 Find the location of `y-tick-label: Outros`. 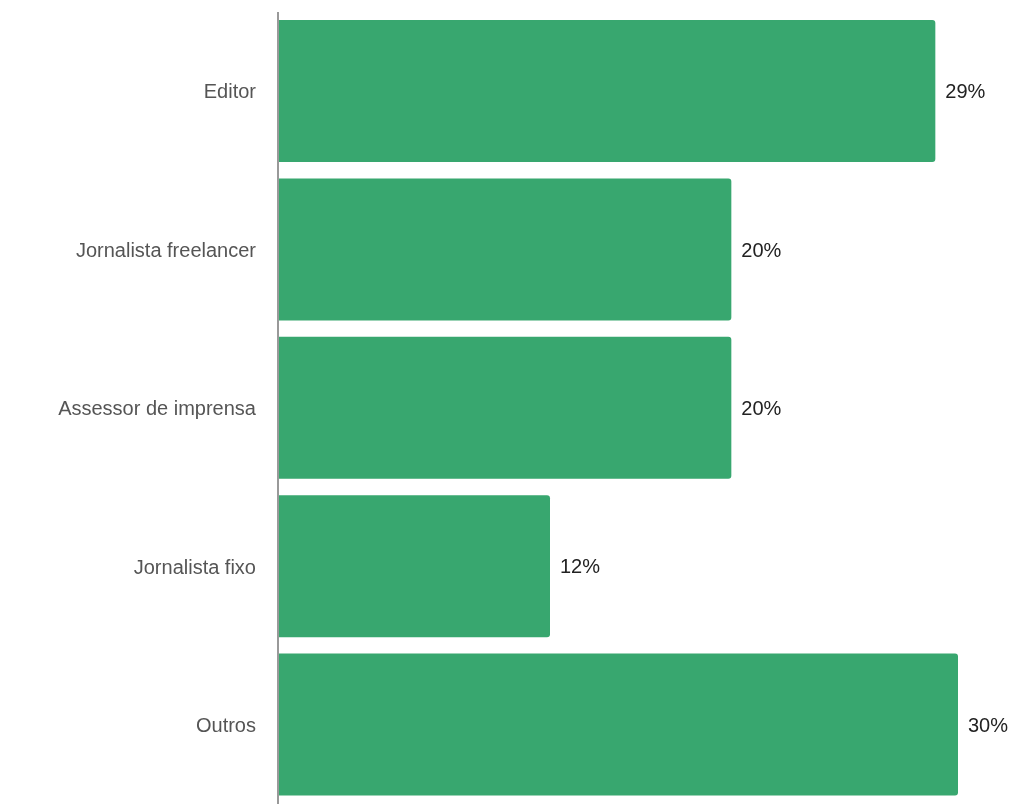

y-tick-label: Outros is located at coordinates (225, 724).